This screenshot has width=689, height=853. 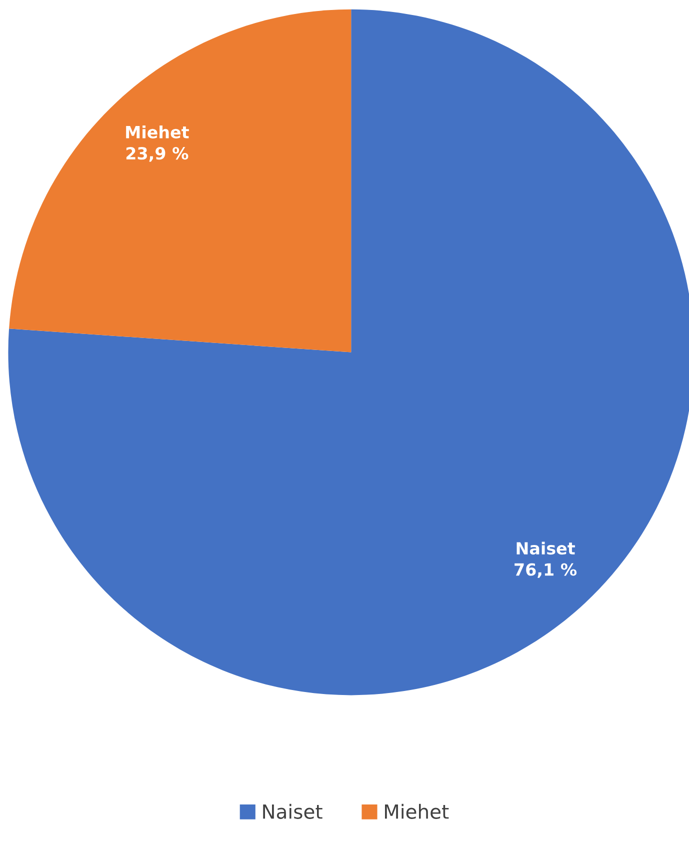 I want to click on data-label: 76,1 %, so click(x=545, y=570).